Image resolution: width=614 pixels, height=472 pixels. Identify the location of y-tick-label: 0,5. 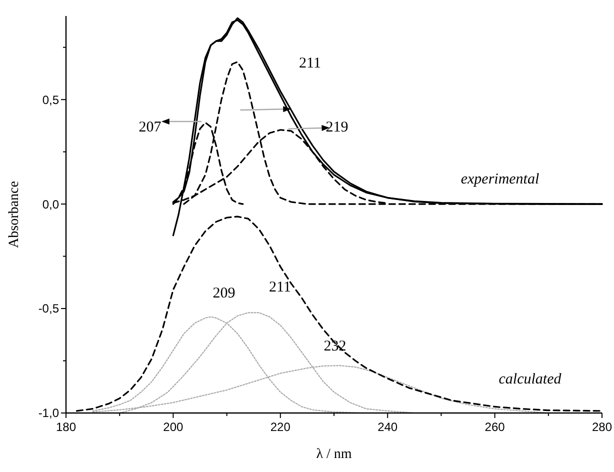
(51, 99).